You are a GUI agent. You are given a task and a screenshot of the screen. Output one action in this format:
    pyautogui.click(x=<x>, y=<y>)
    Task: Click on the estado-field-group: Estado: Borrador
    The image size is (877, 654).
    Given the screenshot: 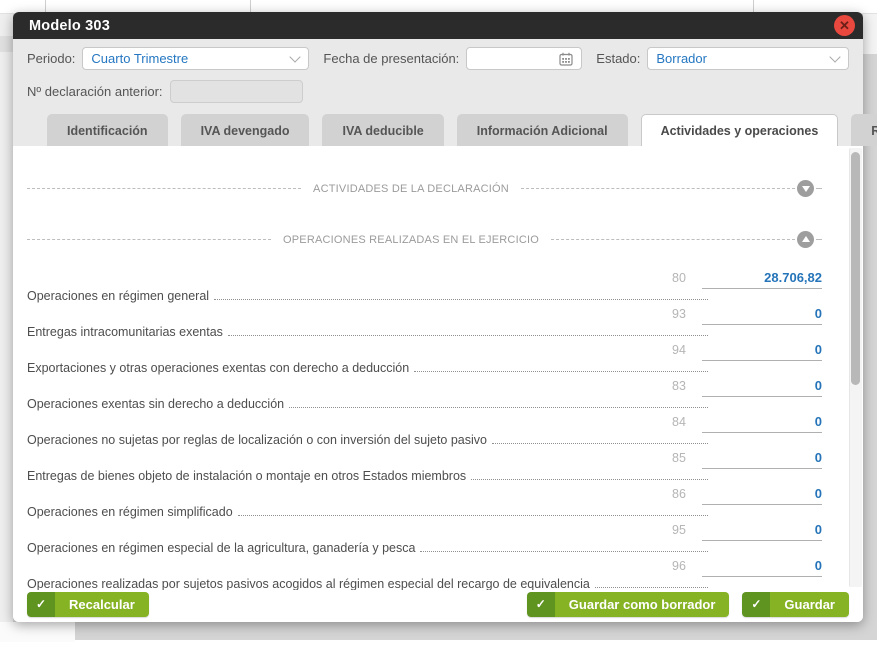 What is the action you would take?
    pyautogui.click(x=722, y=58)
    